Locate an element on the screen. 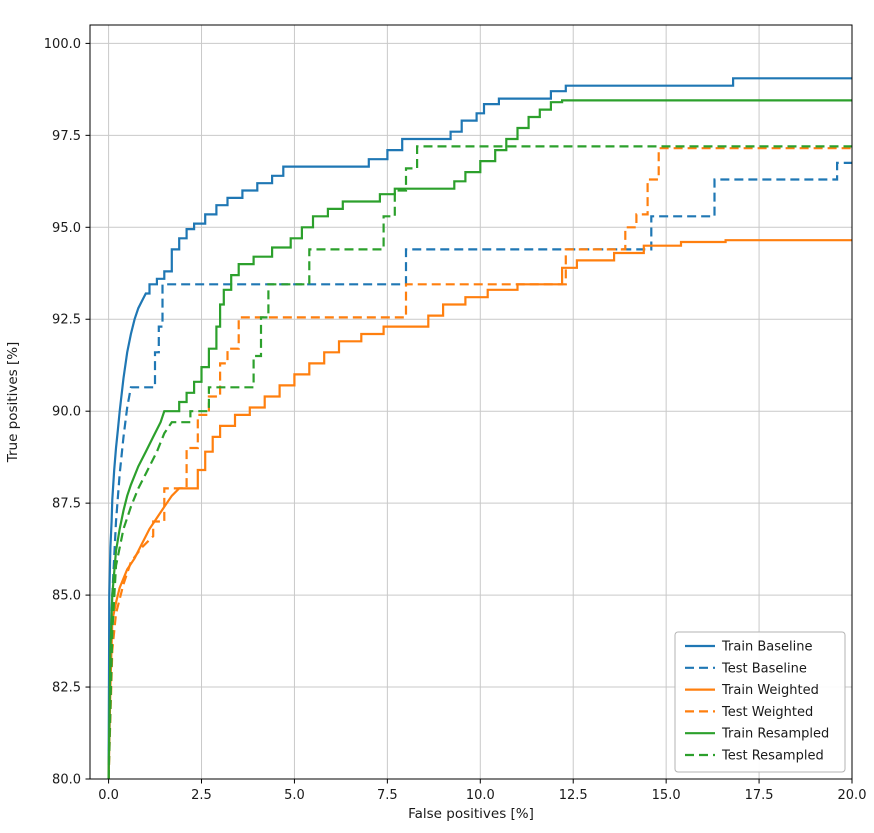 Image resolution: width=874 pixels, height=833 pixels. y-tick-label: 92.5 is located at coordinates (66, 320).